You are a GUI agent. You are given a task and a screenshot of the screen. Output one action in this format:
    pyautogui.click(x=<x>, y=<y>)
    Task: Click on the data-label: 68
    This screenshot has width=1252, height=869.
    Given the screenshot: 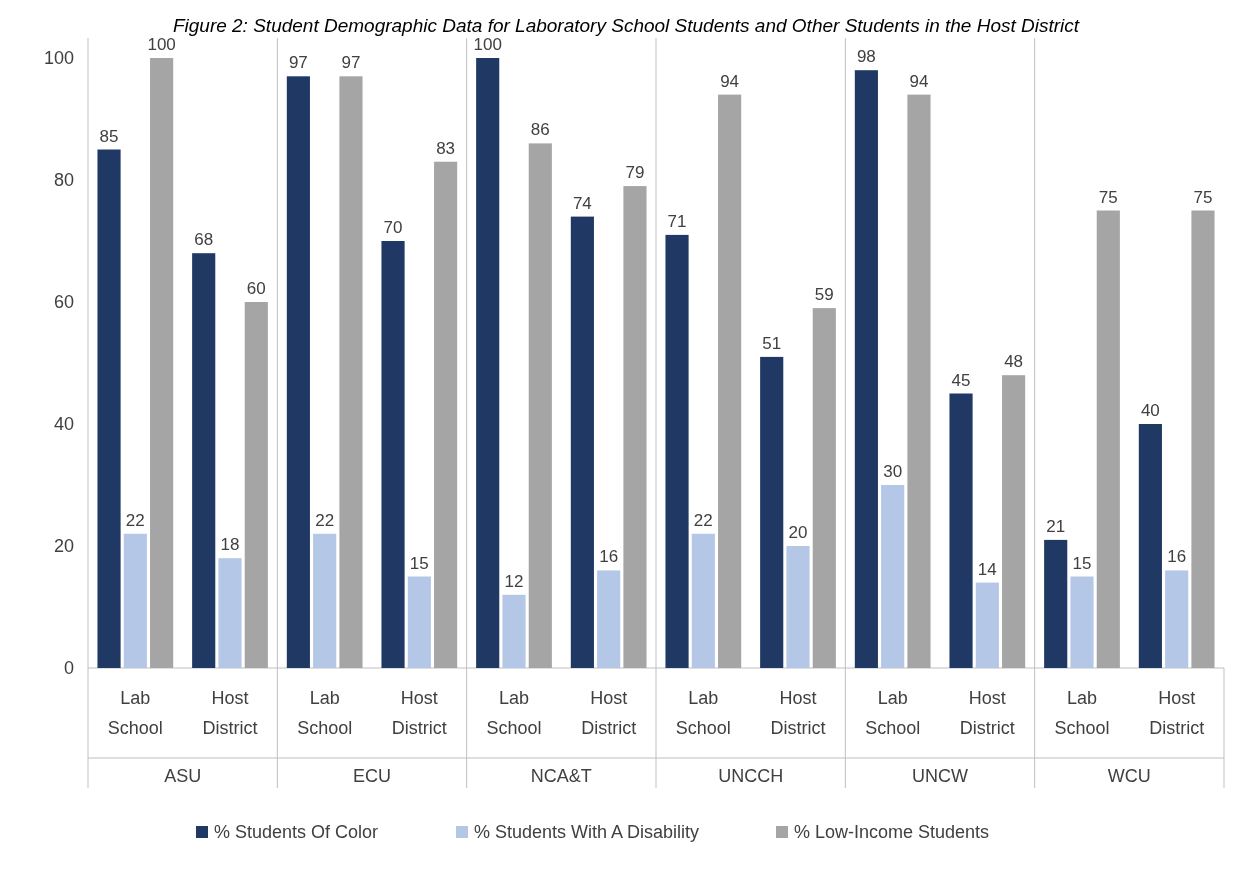 What is the action you would take?
    pyautogui.click(x=204, y=240)
    